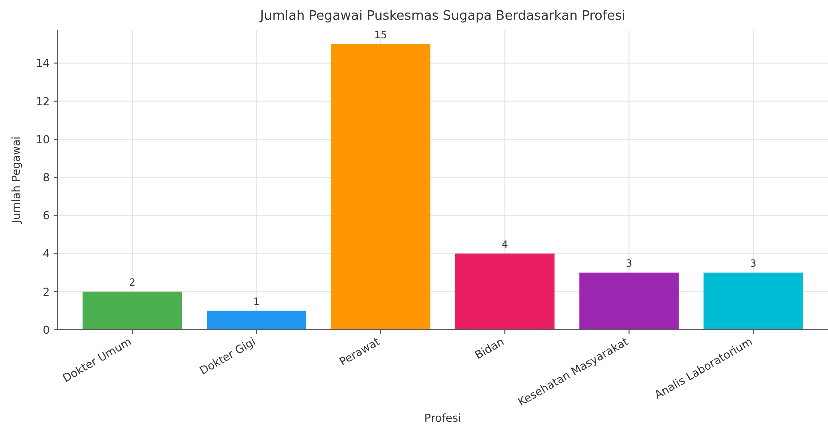  I want to click on x-axis-title: Profesi, so click(443, 418).